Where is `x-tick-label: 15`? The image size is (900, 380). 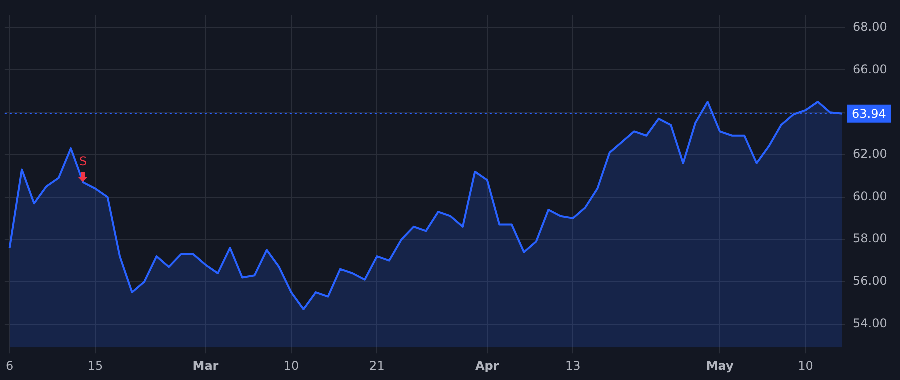
x-tick-label: 15 is located at coordinates (96, 365).